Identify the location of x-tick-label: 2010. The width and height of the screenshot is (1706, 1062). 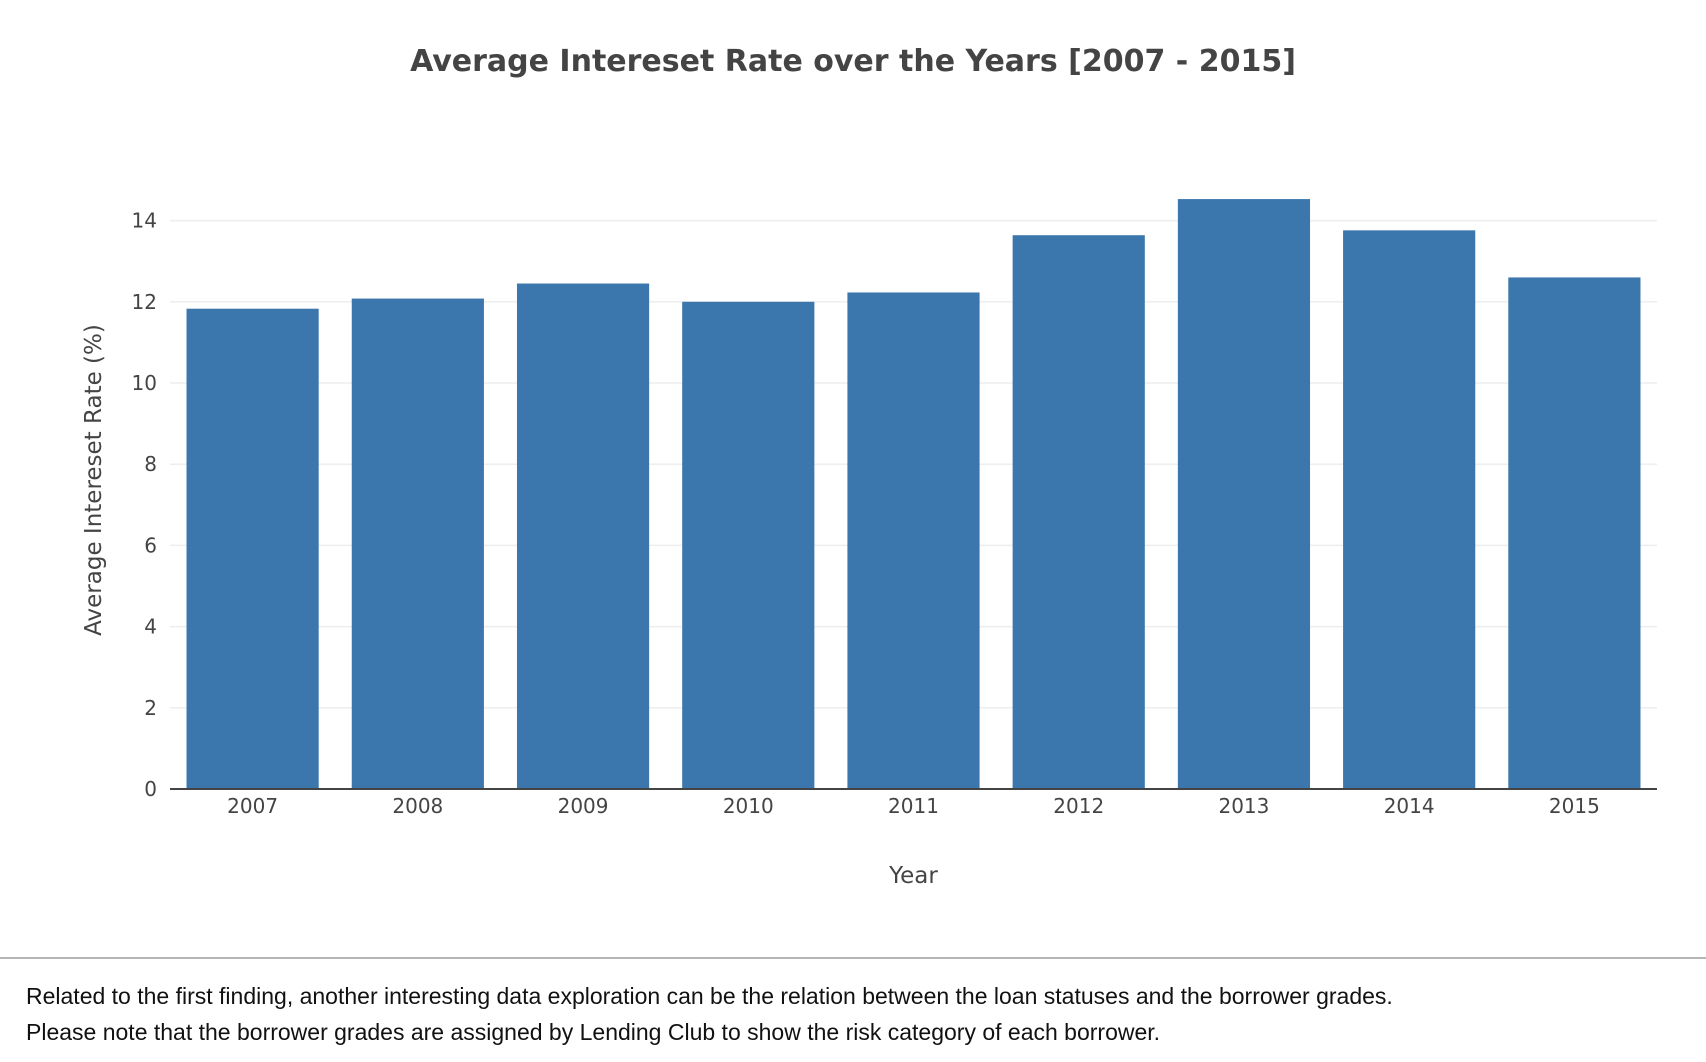
(748, 806).